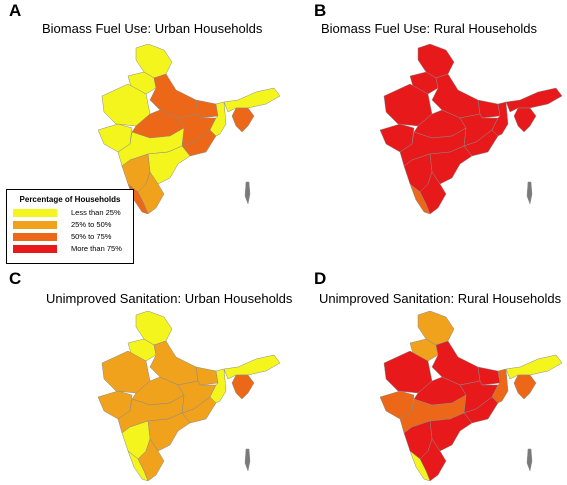 This screenshot has width=567, height=485. I want to click on panel-letter: C, so click(15, 278).